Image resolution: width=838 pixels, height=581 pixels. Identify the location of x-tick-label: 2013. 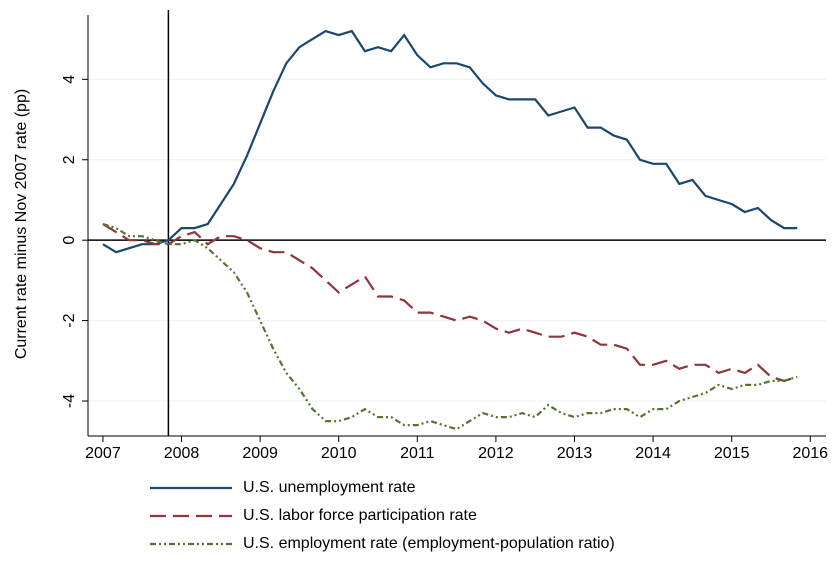
(575, 453).